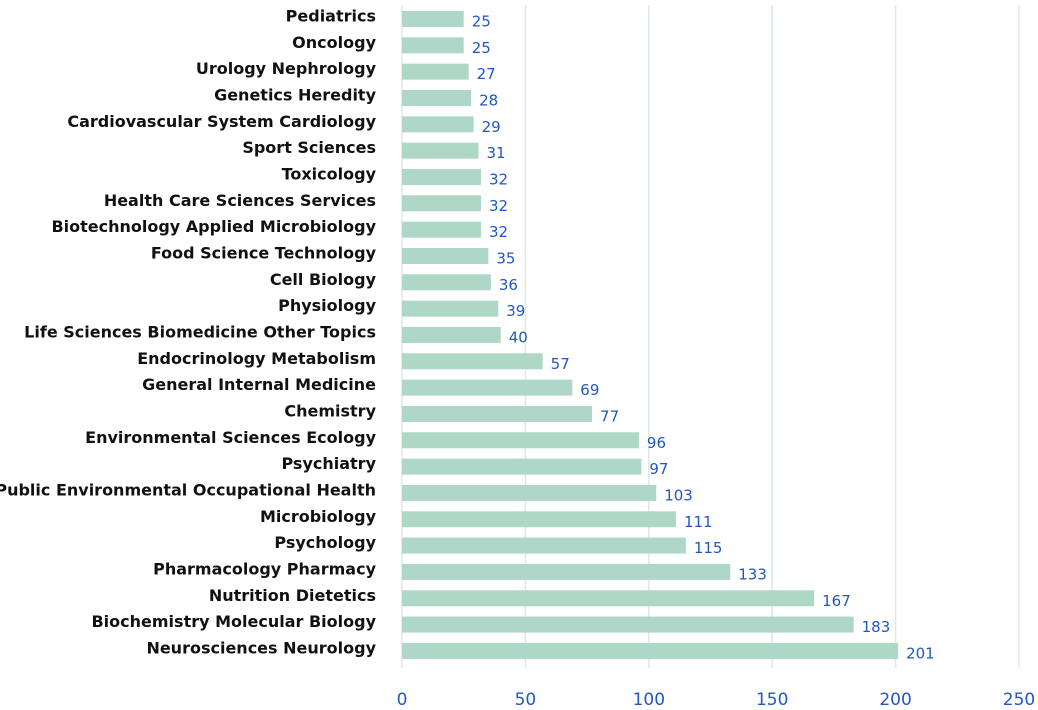 The height and width of the screenshot is (710, 1038). What do you see at coordinates (334, 42) in the screenshot?
I see `y-tick-label: Oncology` at bounding box center [334, 42].